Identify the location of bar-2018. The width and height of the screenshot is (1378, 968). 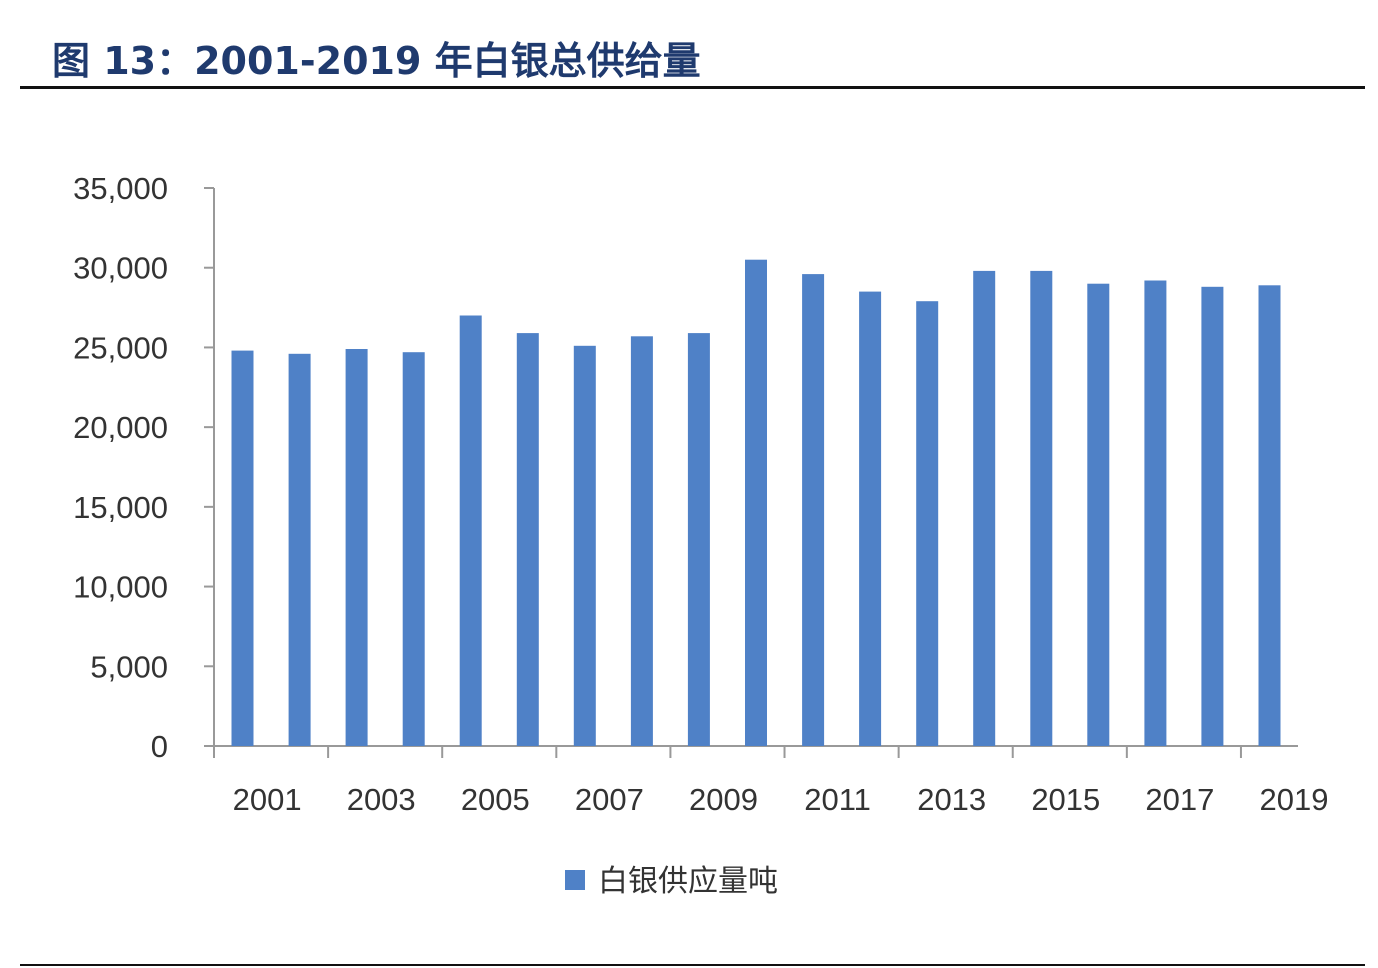
(1212, 516).